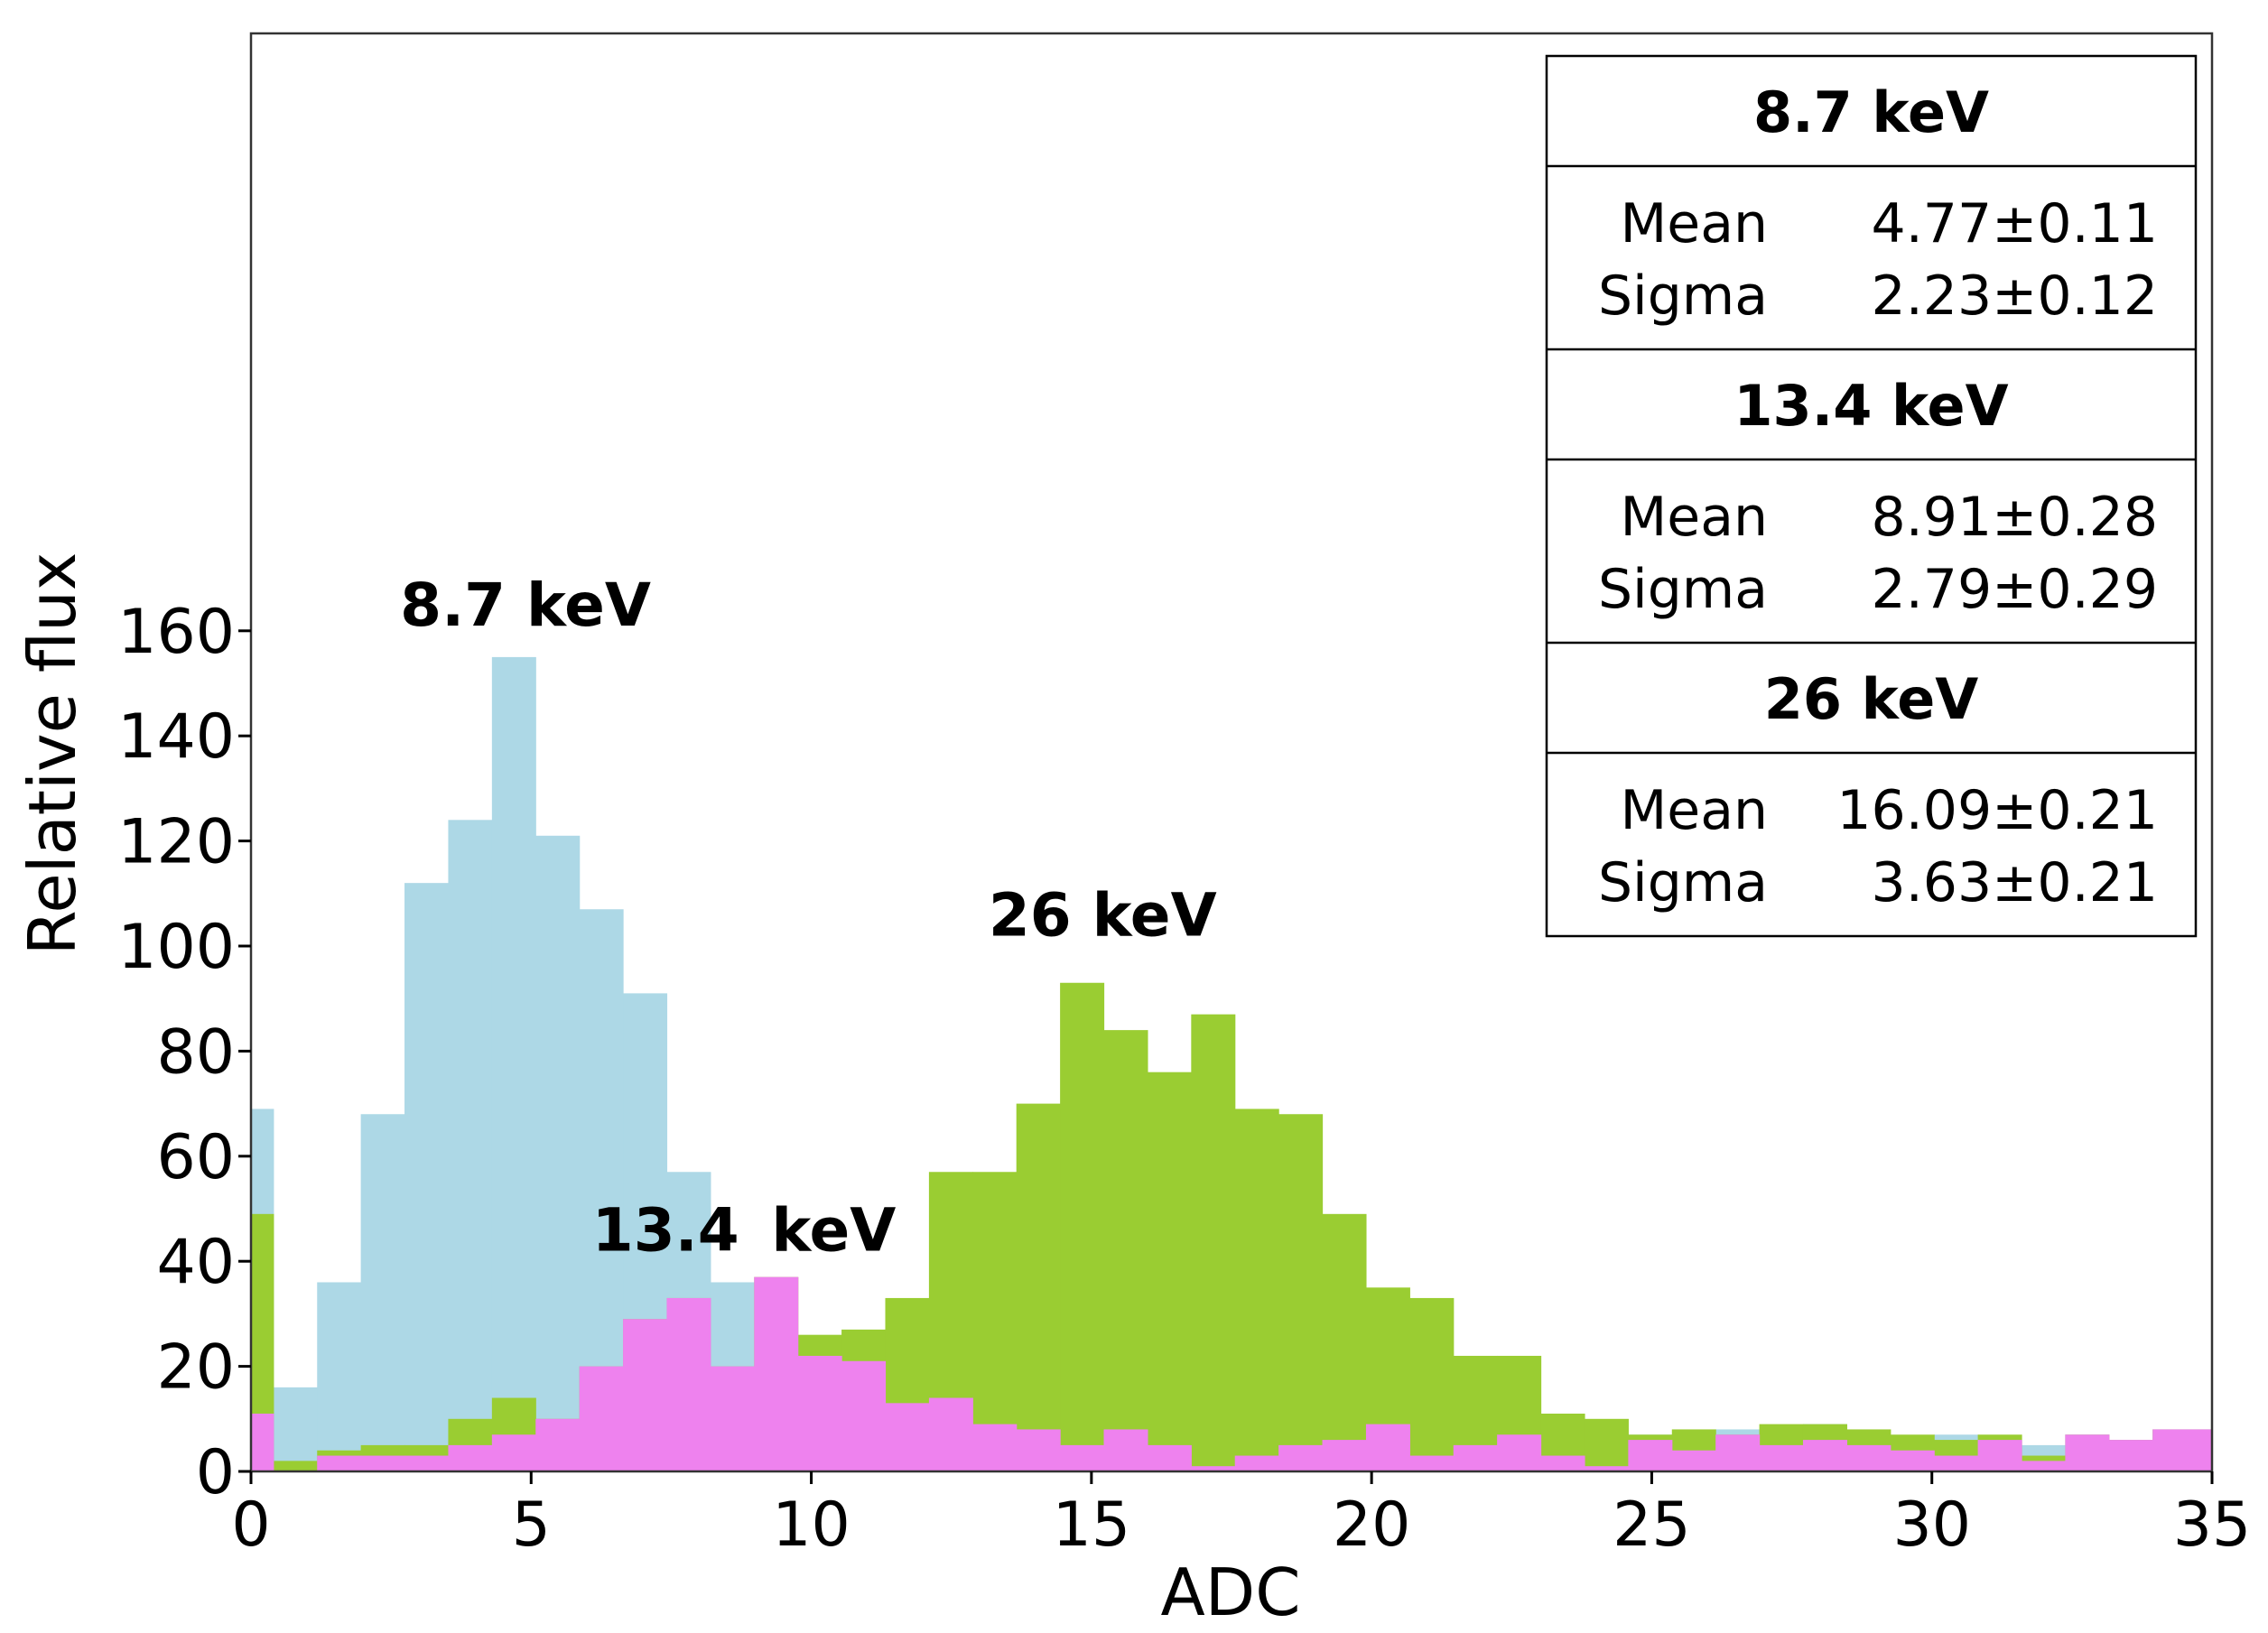 The height and width of the screenshot is (1633, 2268). Describe the element at coordinates (1871, 112) in the screenshot. I see `stats-block-title: 8.7 keV` at that location.